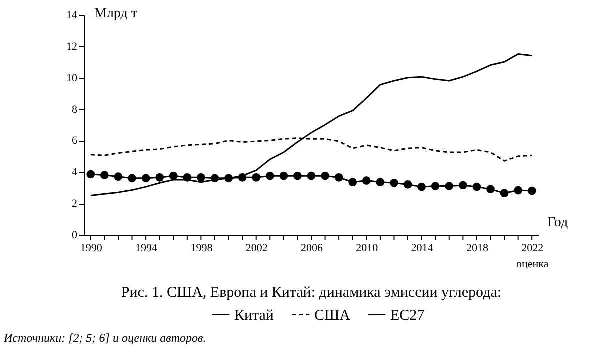 This screenshot has width=590, height=347. I want to click on x-tick-label: 2022 оценка, so click(532, 256).